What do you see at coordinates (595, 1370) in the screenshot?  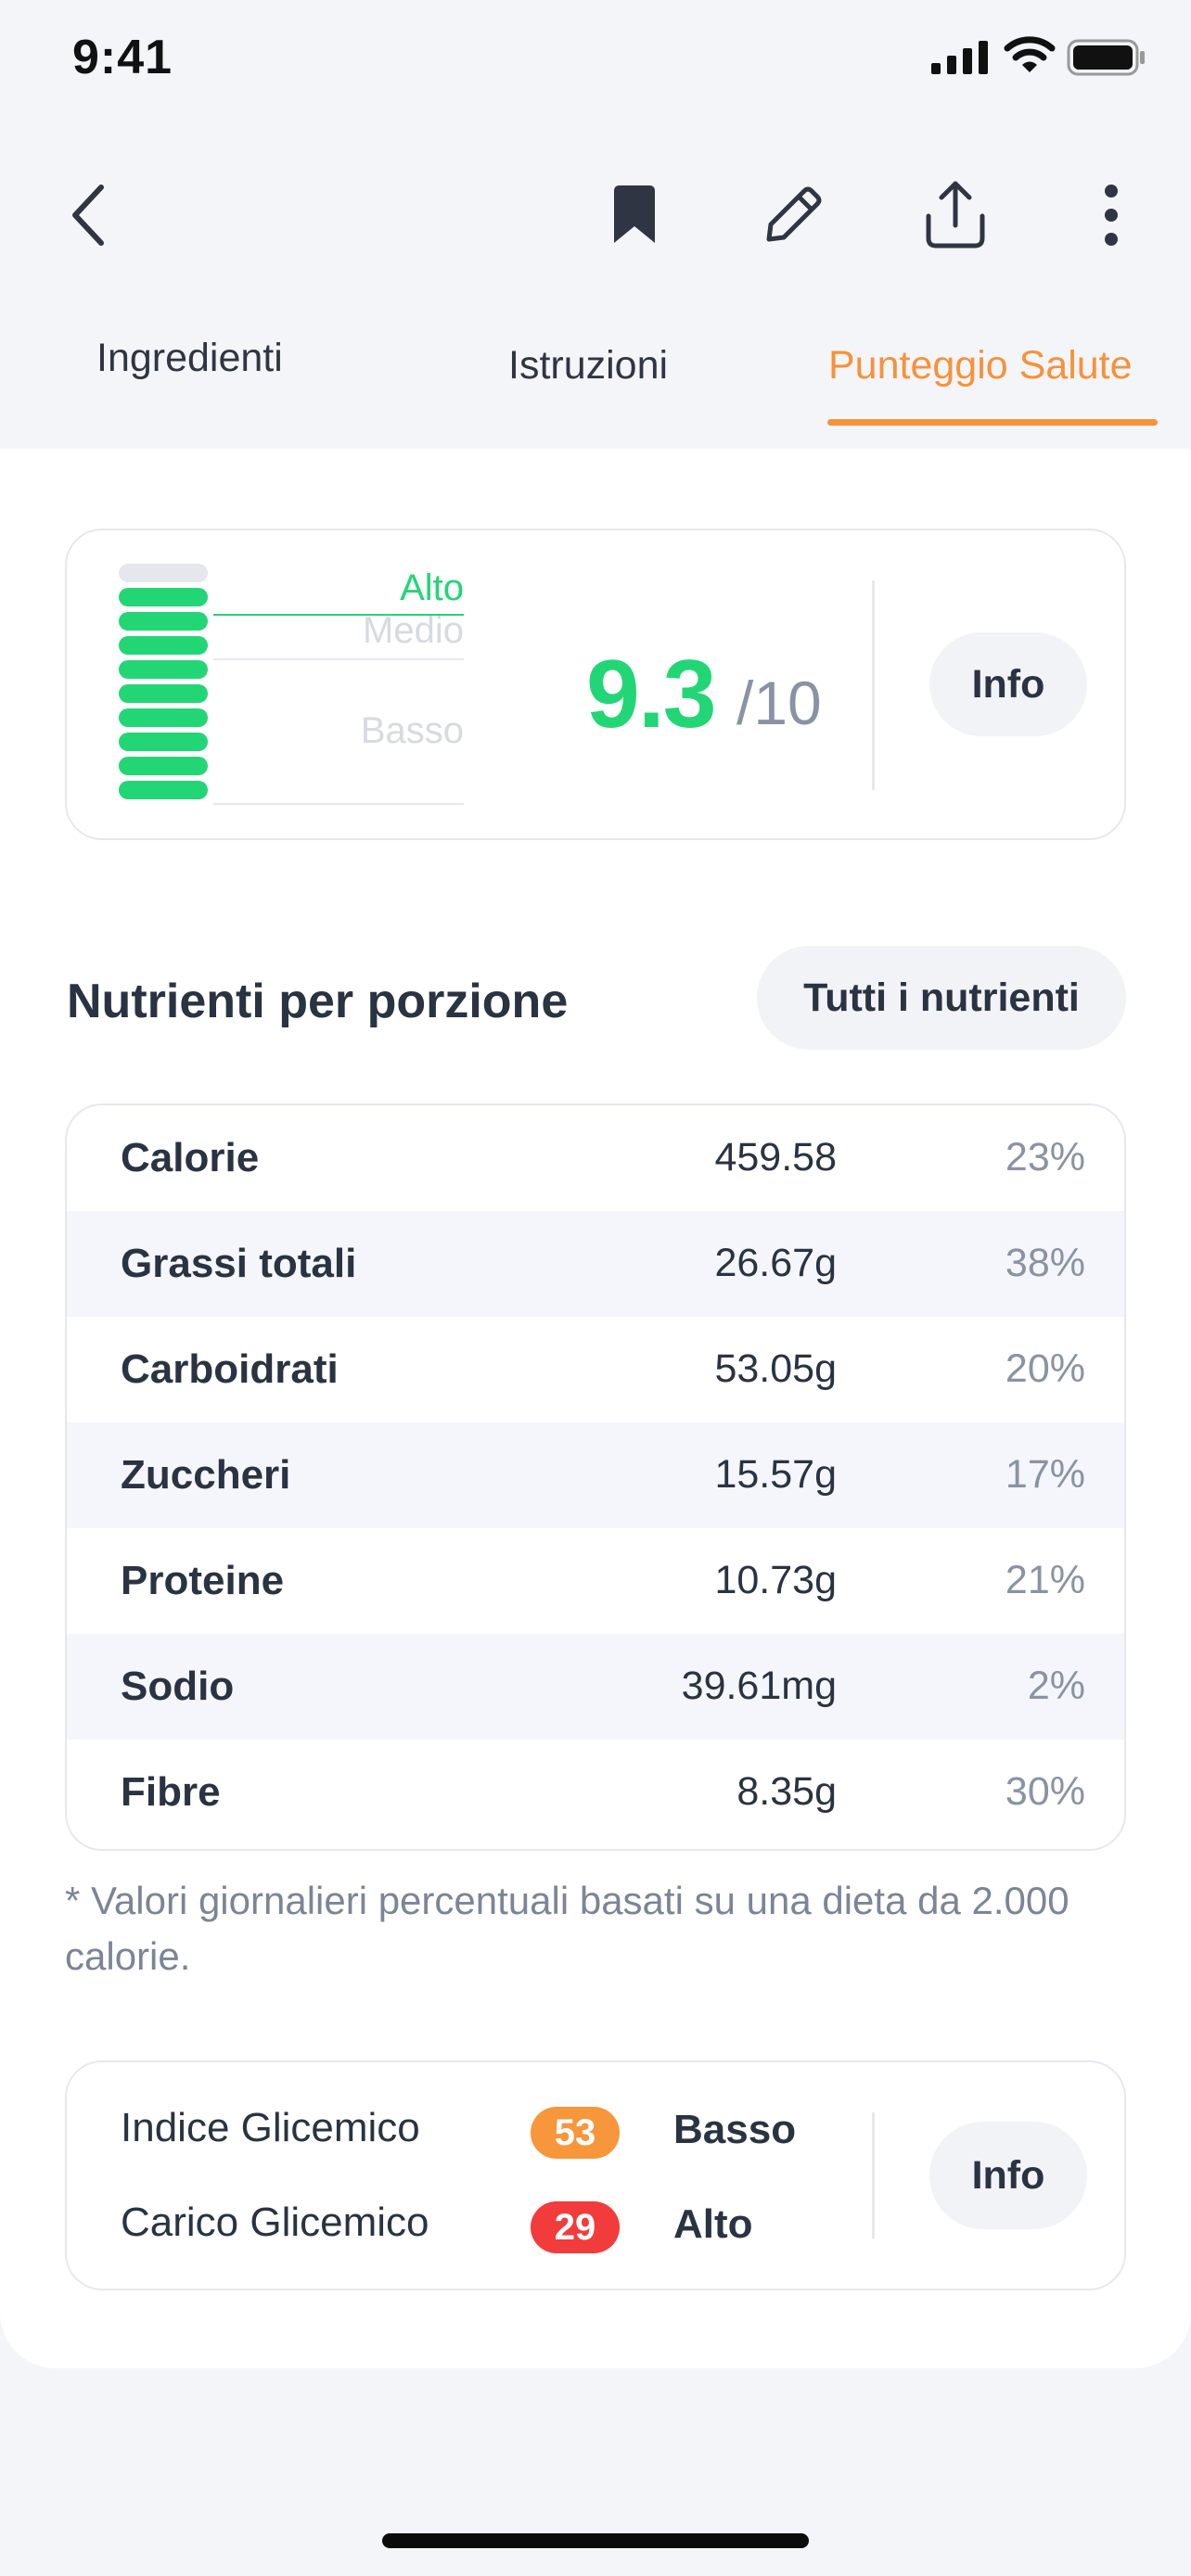 I see `nutrient-row: Carboidrati 53.05g 20%` at bounding box center [595, 1370].